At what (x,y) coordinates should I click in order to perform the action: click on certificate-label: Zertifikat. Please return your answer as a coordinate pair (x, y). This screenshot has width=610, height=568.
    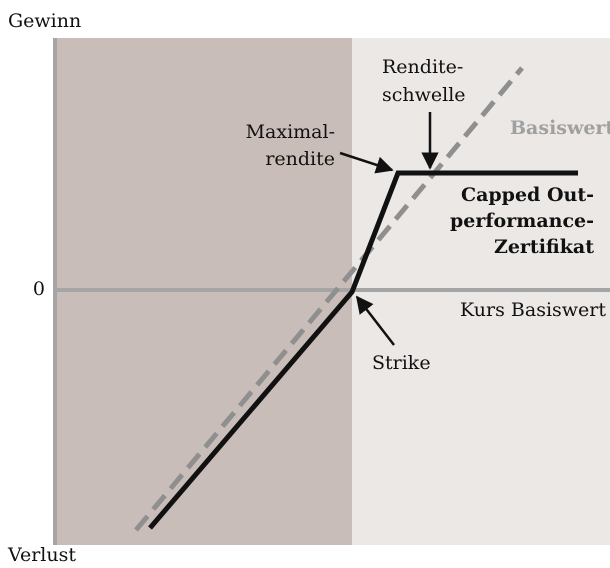
    Looking at the image, I should click on (544, 247).